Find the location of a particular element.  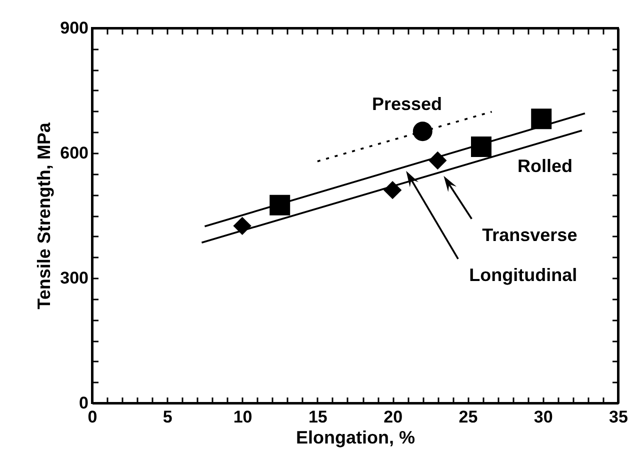

x-tick-label: 30 is located at coordinates (543, 417).